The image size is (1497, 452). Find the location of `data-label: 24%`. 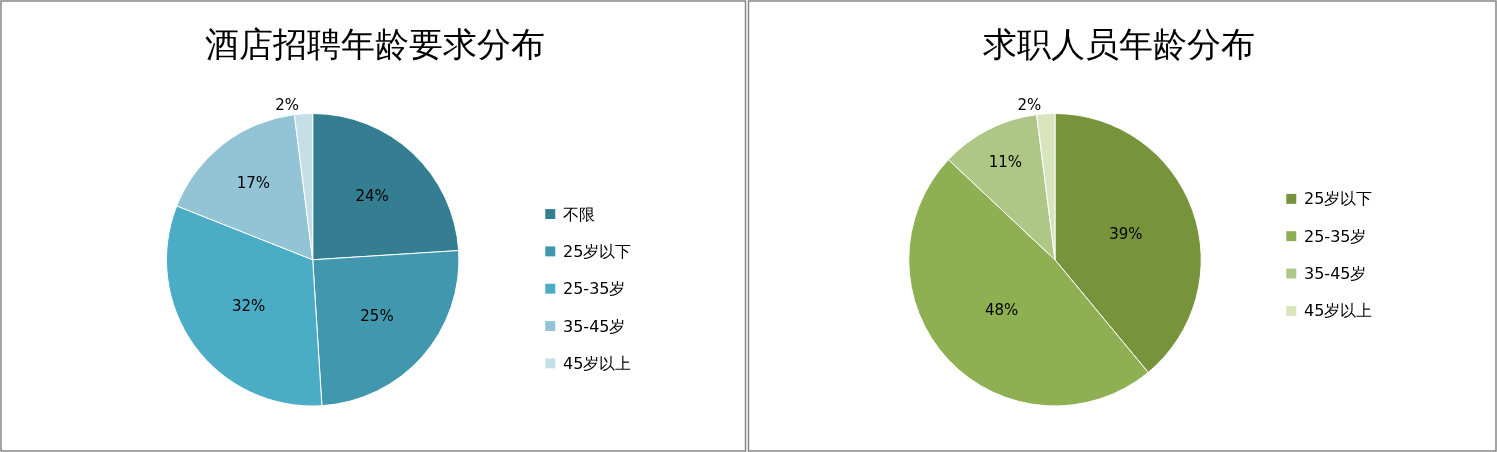

data-label: 24% is located at coordinates (372, 196).